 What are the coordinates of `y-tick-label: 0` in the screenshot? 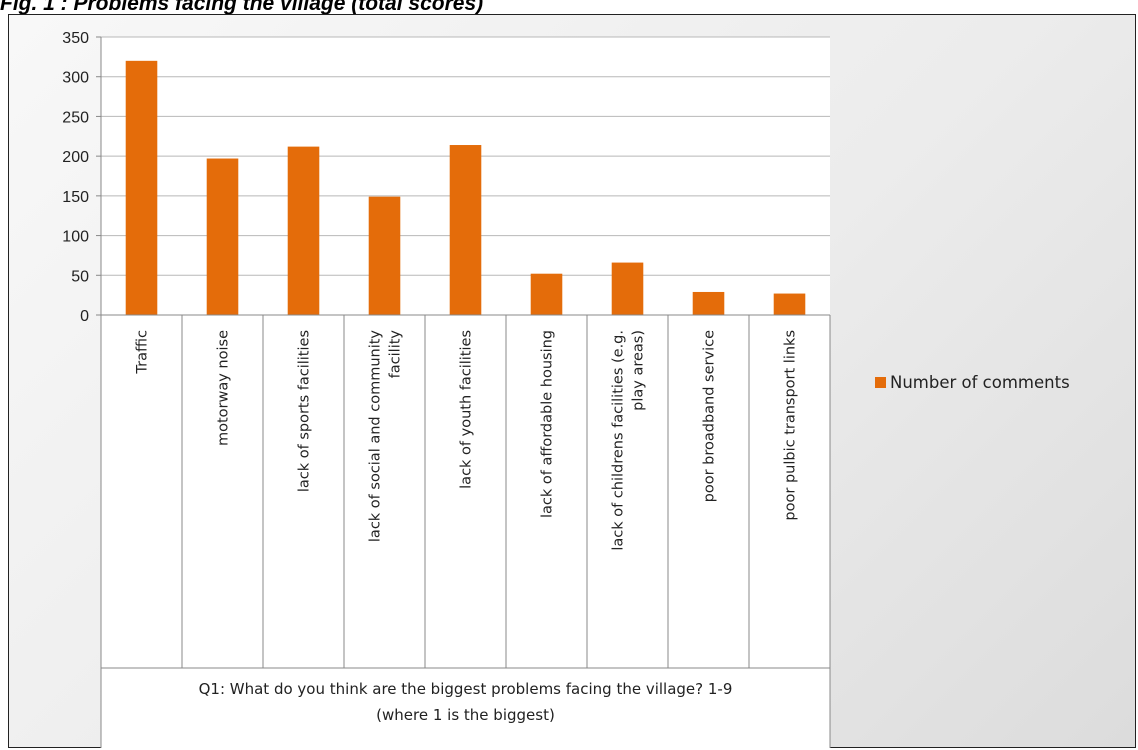 It's located at (84, 316).